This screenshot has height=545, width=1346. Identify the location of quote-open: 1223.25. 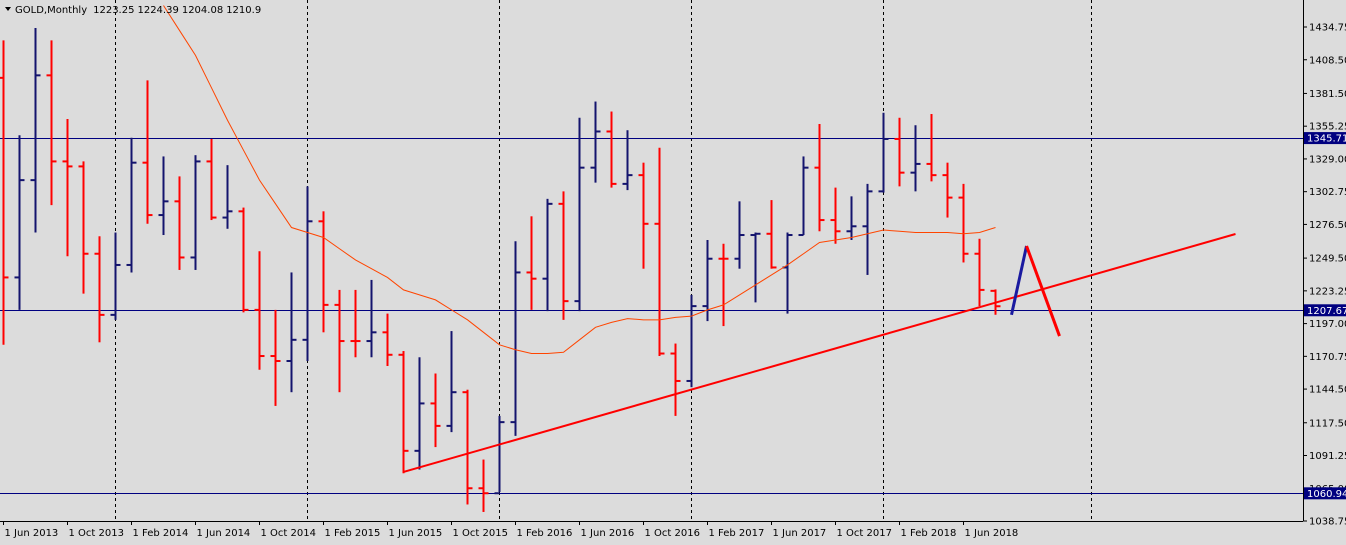
(113, 10).